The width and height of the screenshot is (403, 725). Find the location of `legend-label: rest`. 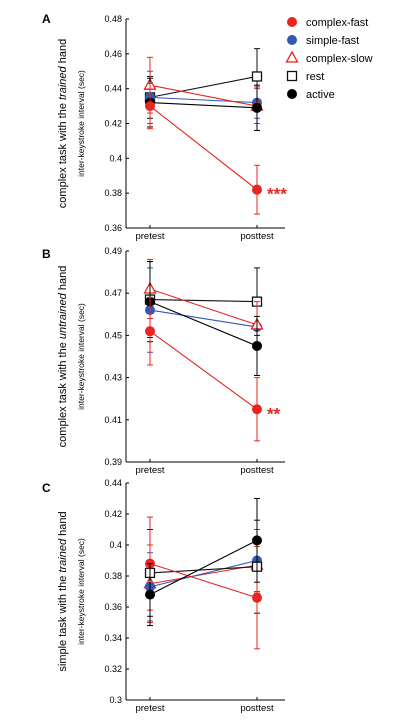

legend-label: rest is located at coordinates (315, 77).